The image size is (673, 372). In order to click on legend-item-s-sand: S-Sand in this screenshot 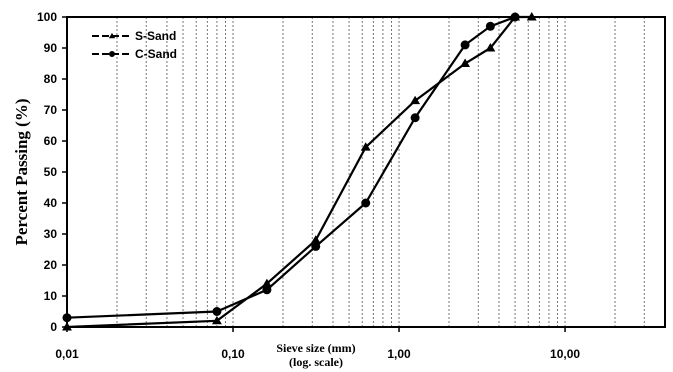, I will do `click(134, 36)`.